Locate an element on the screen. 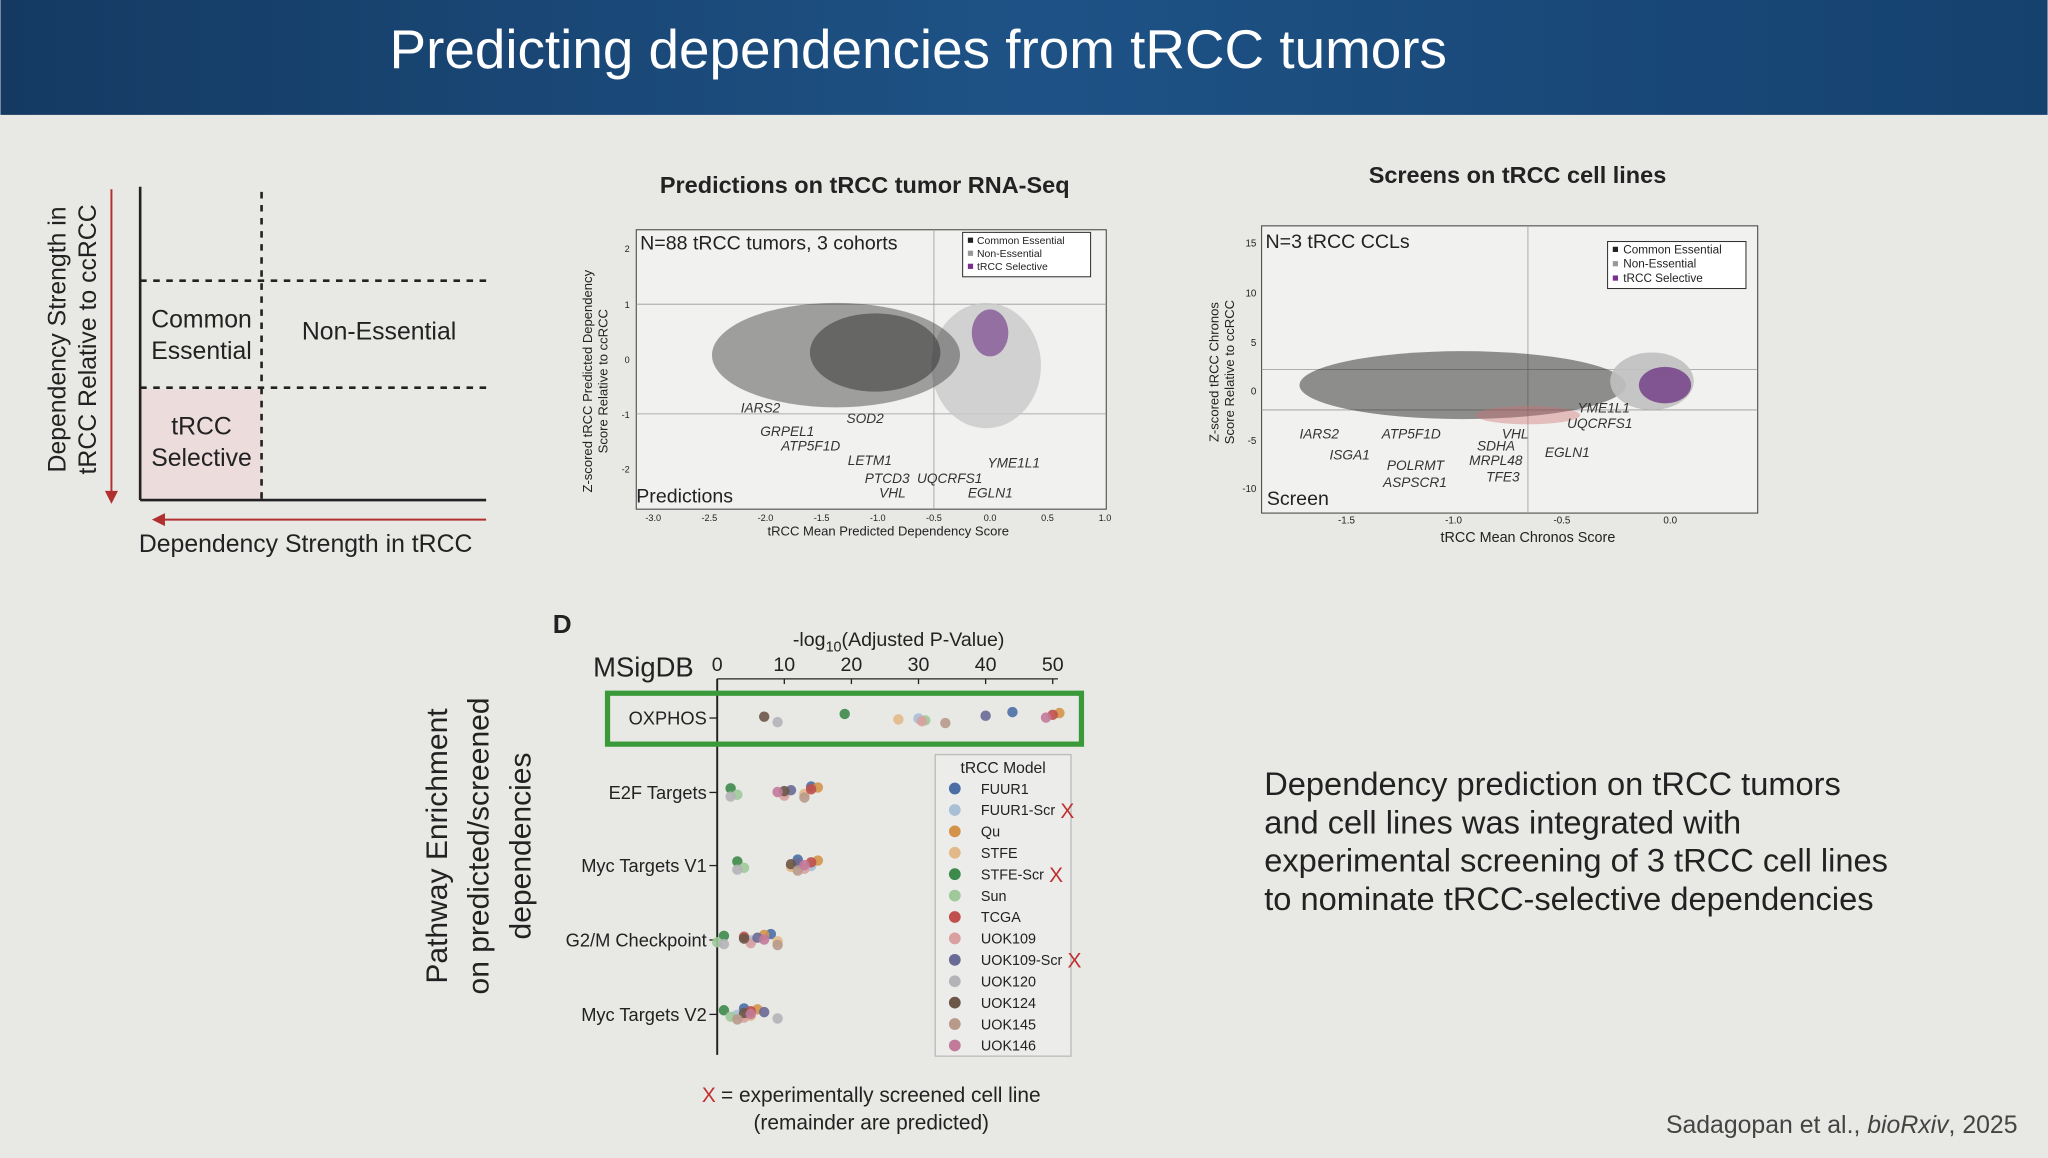  x-tick-label: 0.0 is located at coordinates (1670, 521).